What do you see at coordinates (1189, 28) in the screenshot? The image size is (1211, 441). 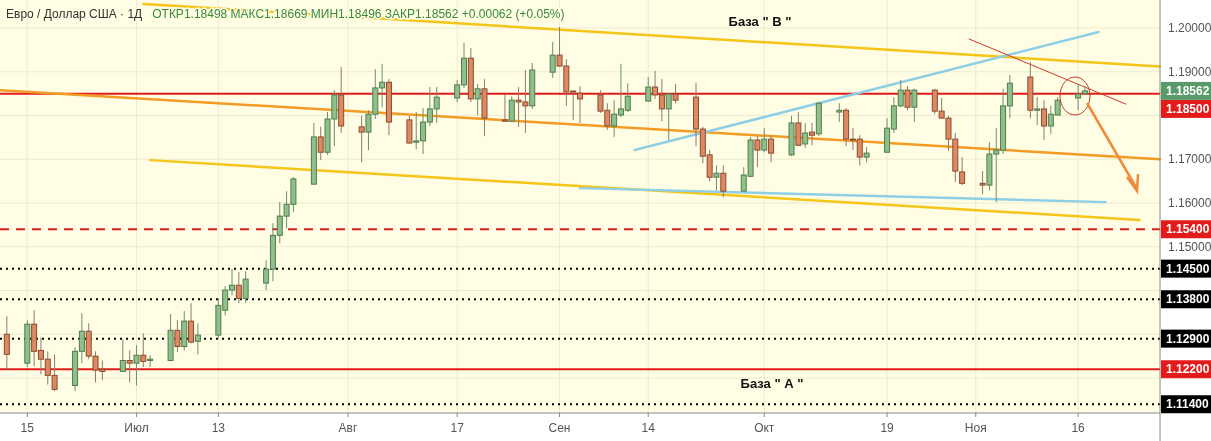 I see `y-tick-label: 1.20000` at bounding box center [1189, 28].